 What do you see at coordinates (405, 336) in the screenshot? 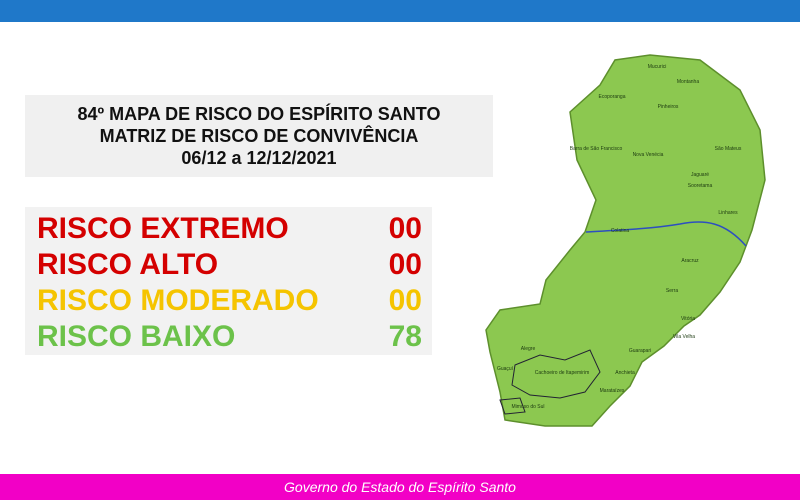
I see `risk-count: 78` at bounding box center [405, 336].